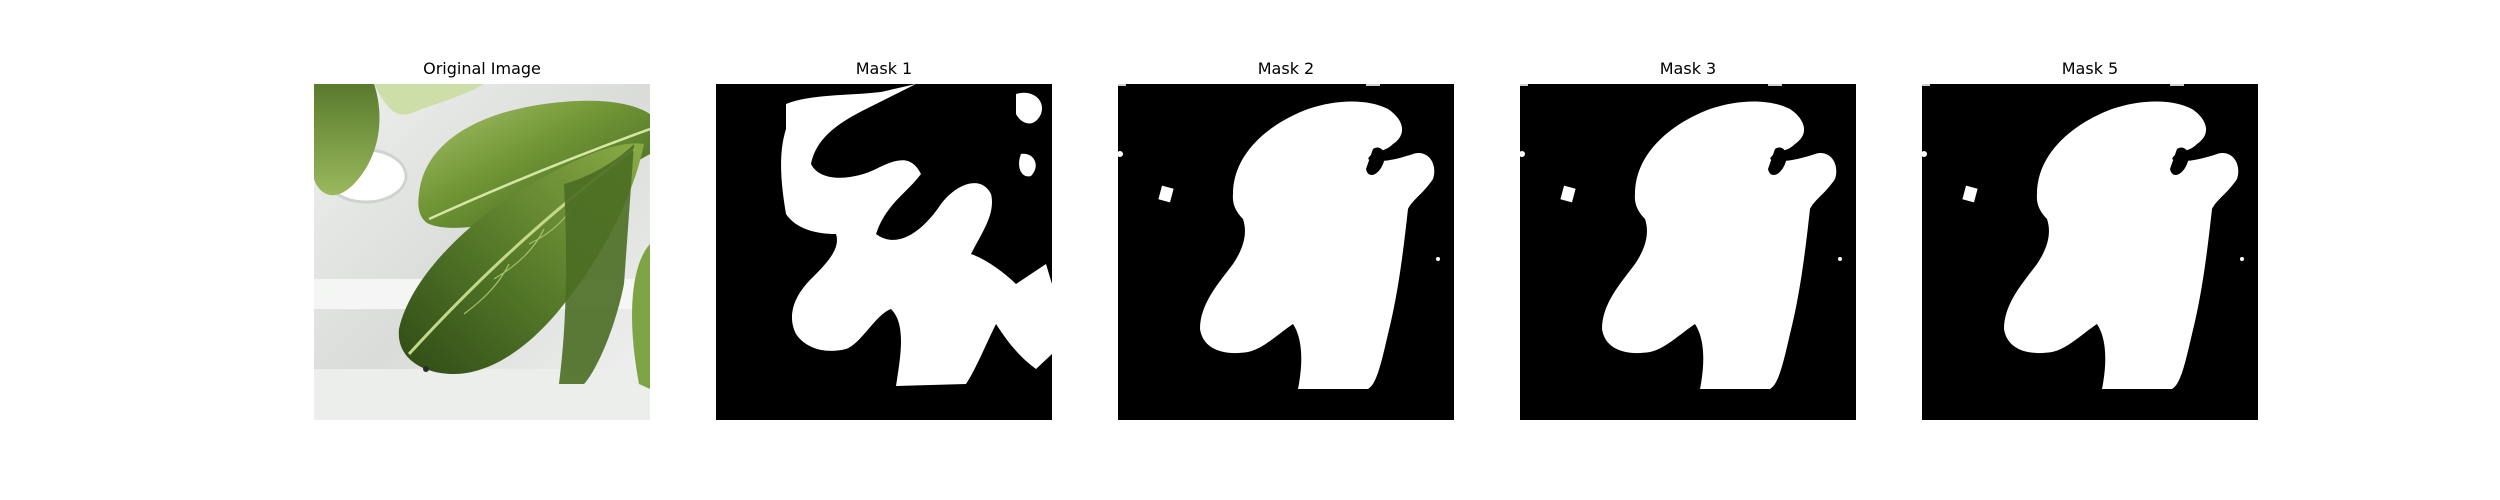 The image size is (2500, 500). What do you see at coordinates (1166, 194) in the screenshot?
I see `mask-2-speck` at bounding box center [1166, 194].